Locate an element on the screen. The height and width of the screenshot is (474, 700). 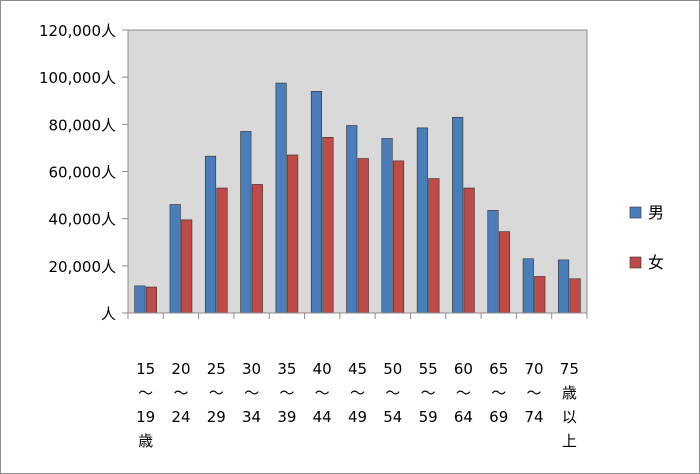
category-label-0-part-3: 歳 is located at coordinates (145, 441).